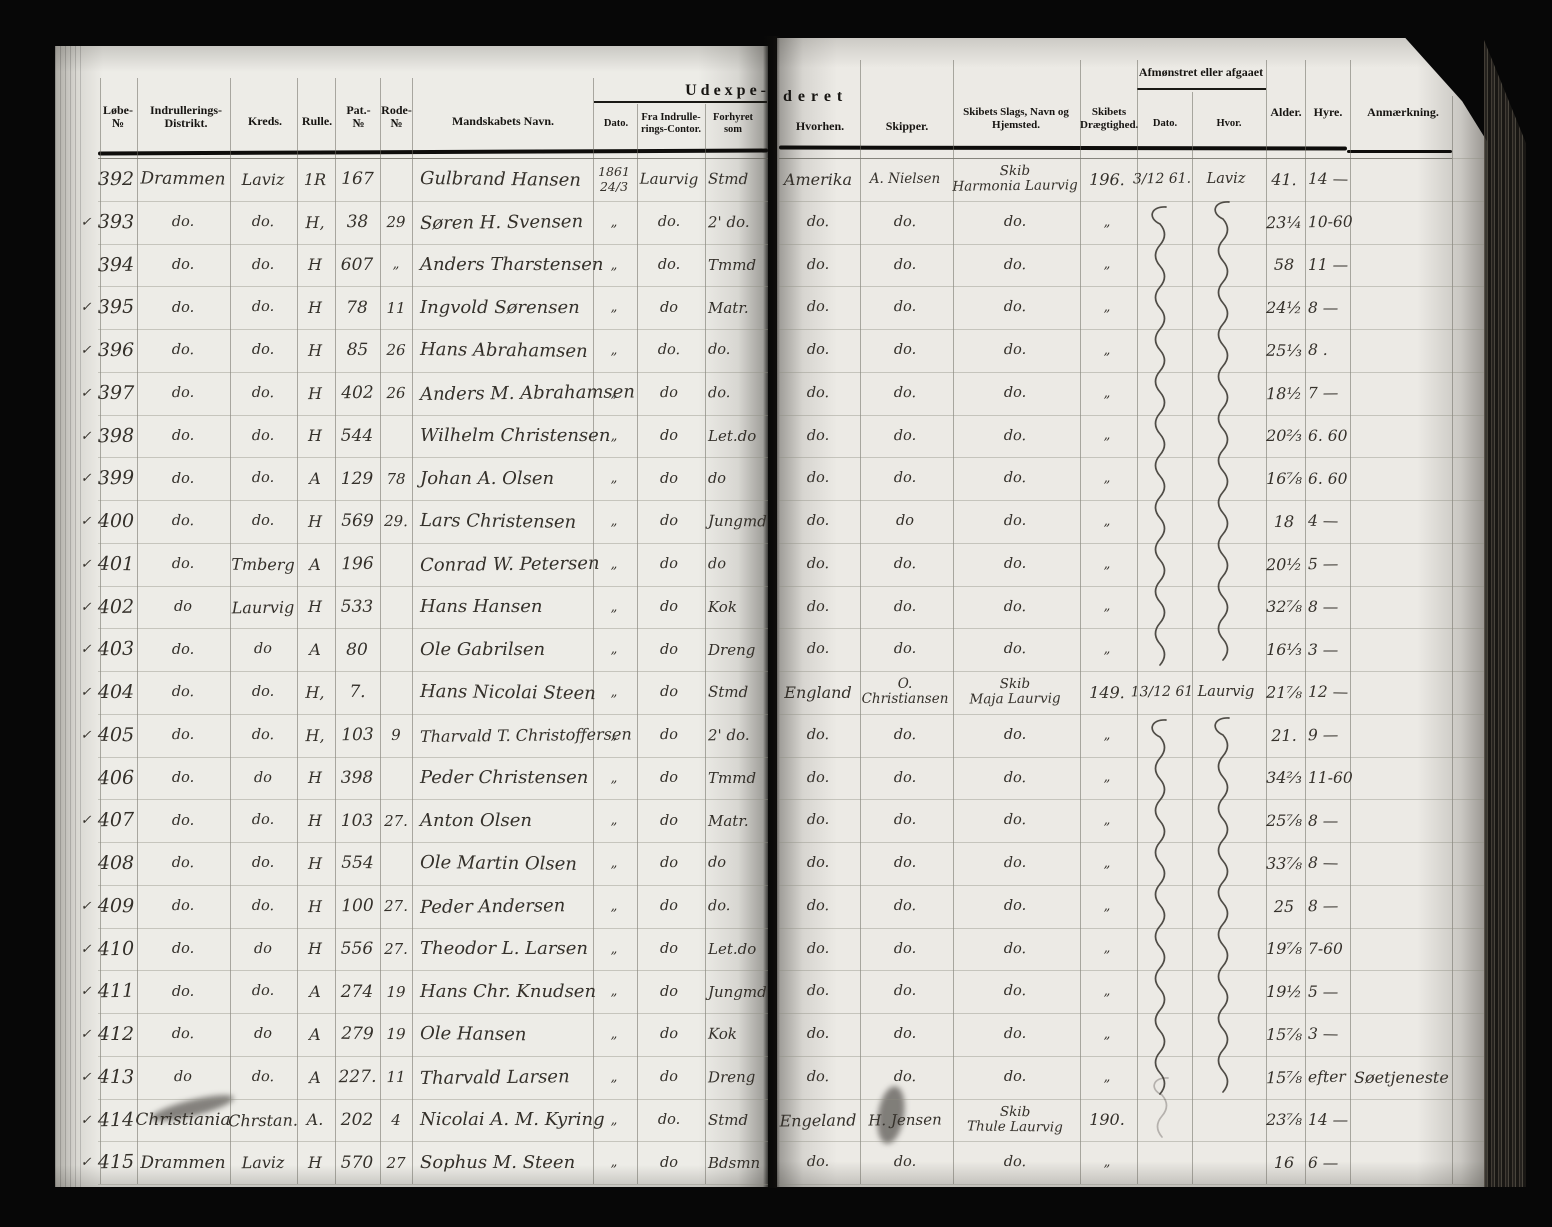 The height and width of the screenshot is (1227, 1552). What do you see at coordinates (728, 179) in the screenshot?
I see `cell-forhyret-som: Stmd` at bounding box center [728, 179].